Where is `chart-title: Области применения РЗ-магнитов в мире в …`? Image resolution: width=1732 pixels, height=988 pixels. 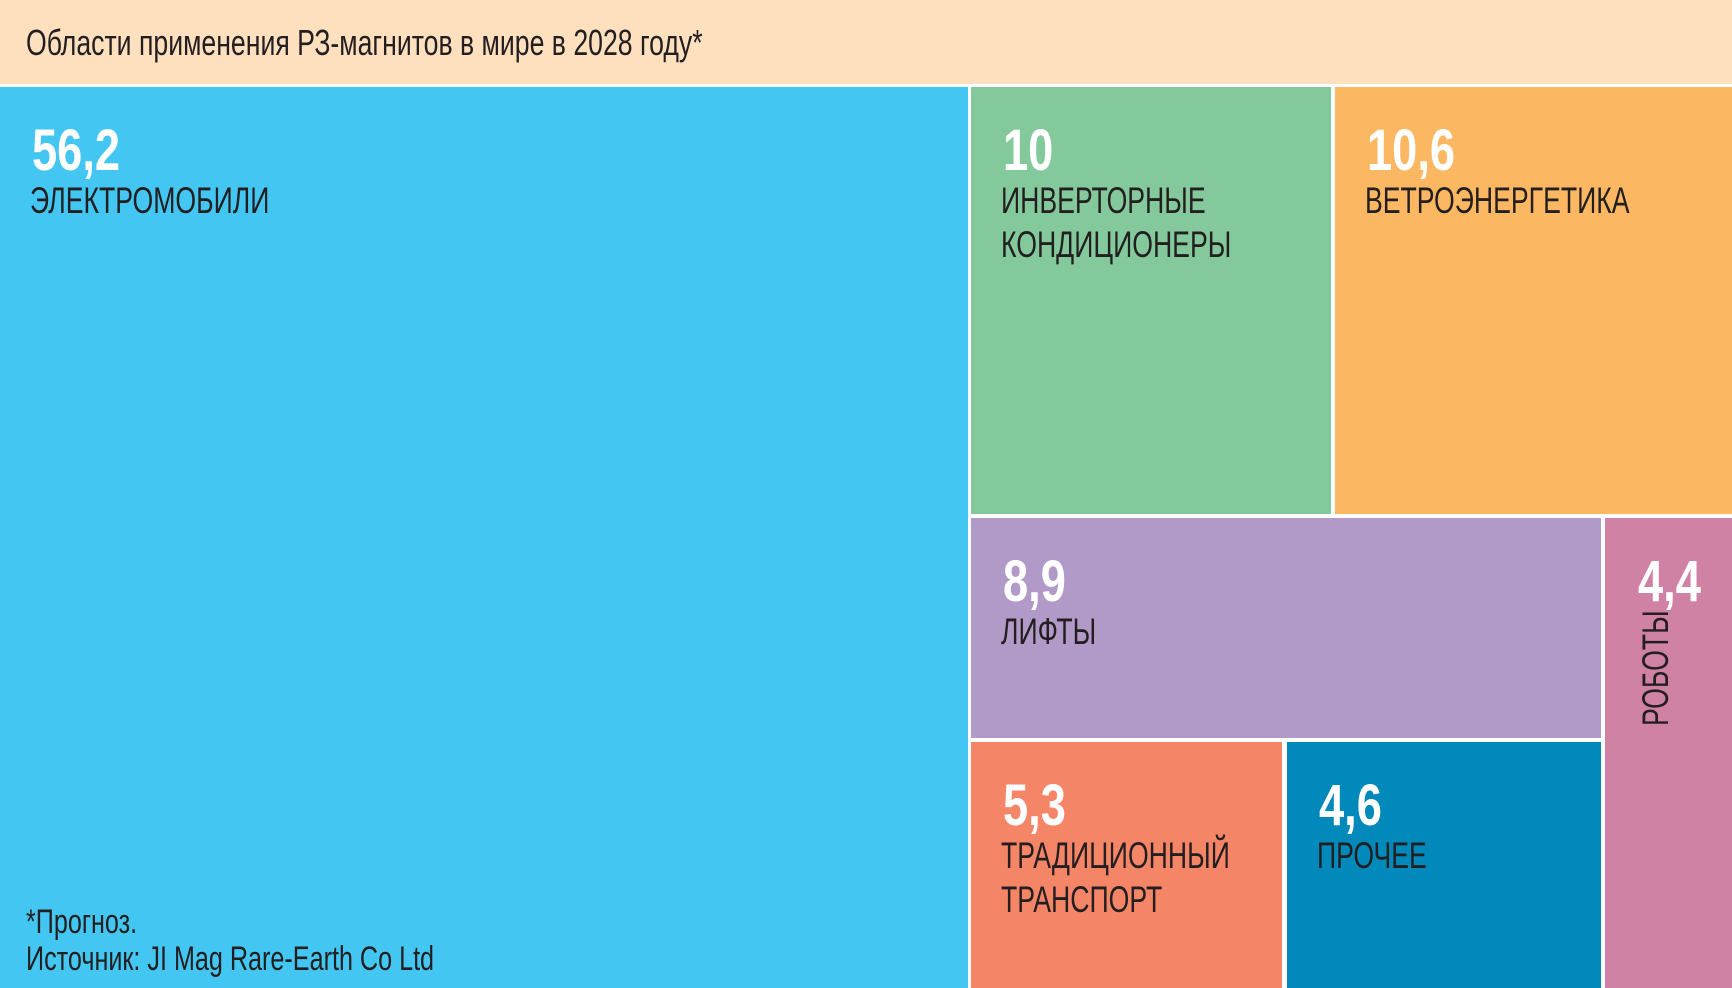 chart-title: Области применения РЗ-магнитов в мире в … is located at coordinates (364, 42).